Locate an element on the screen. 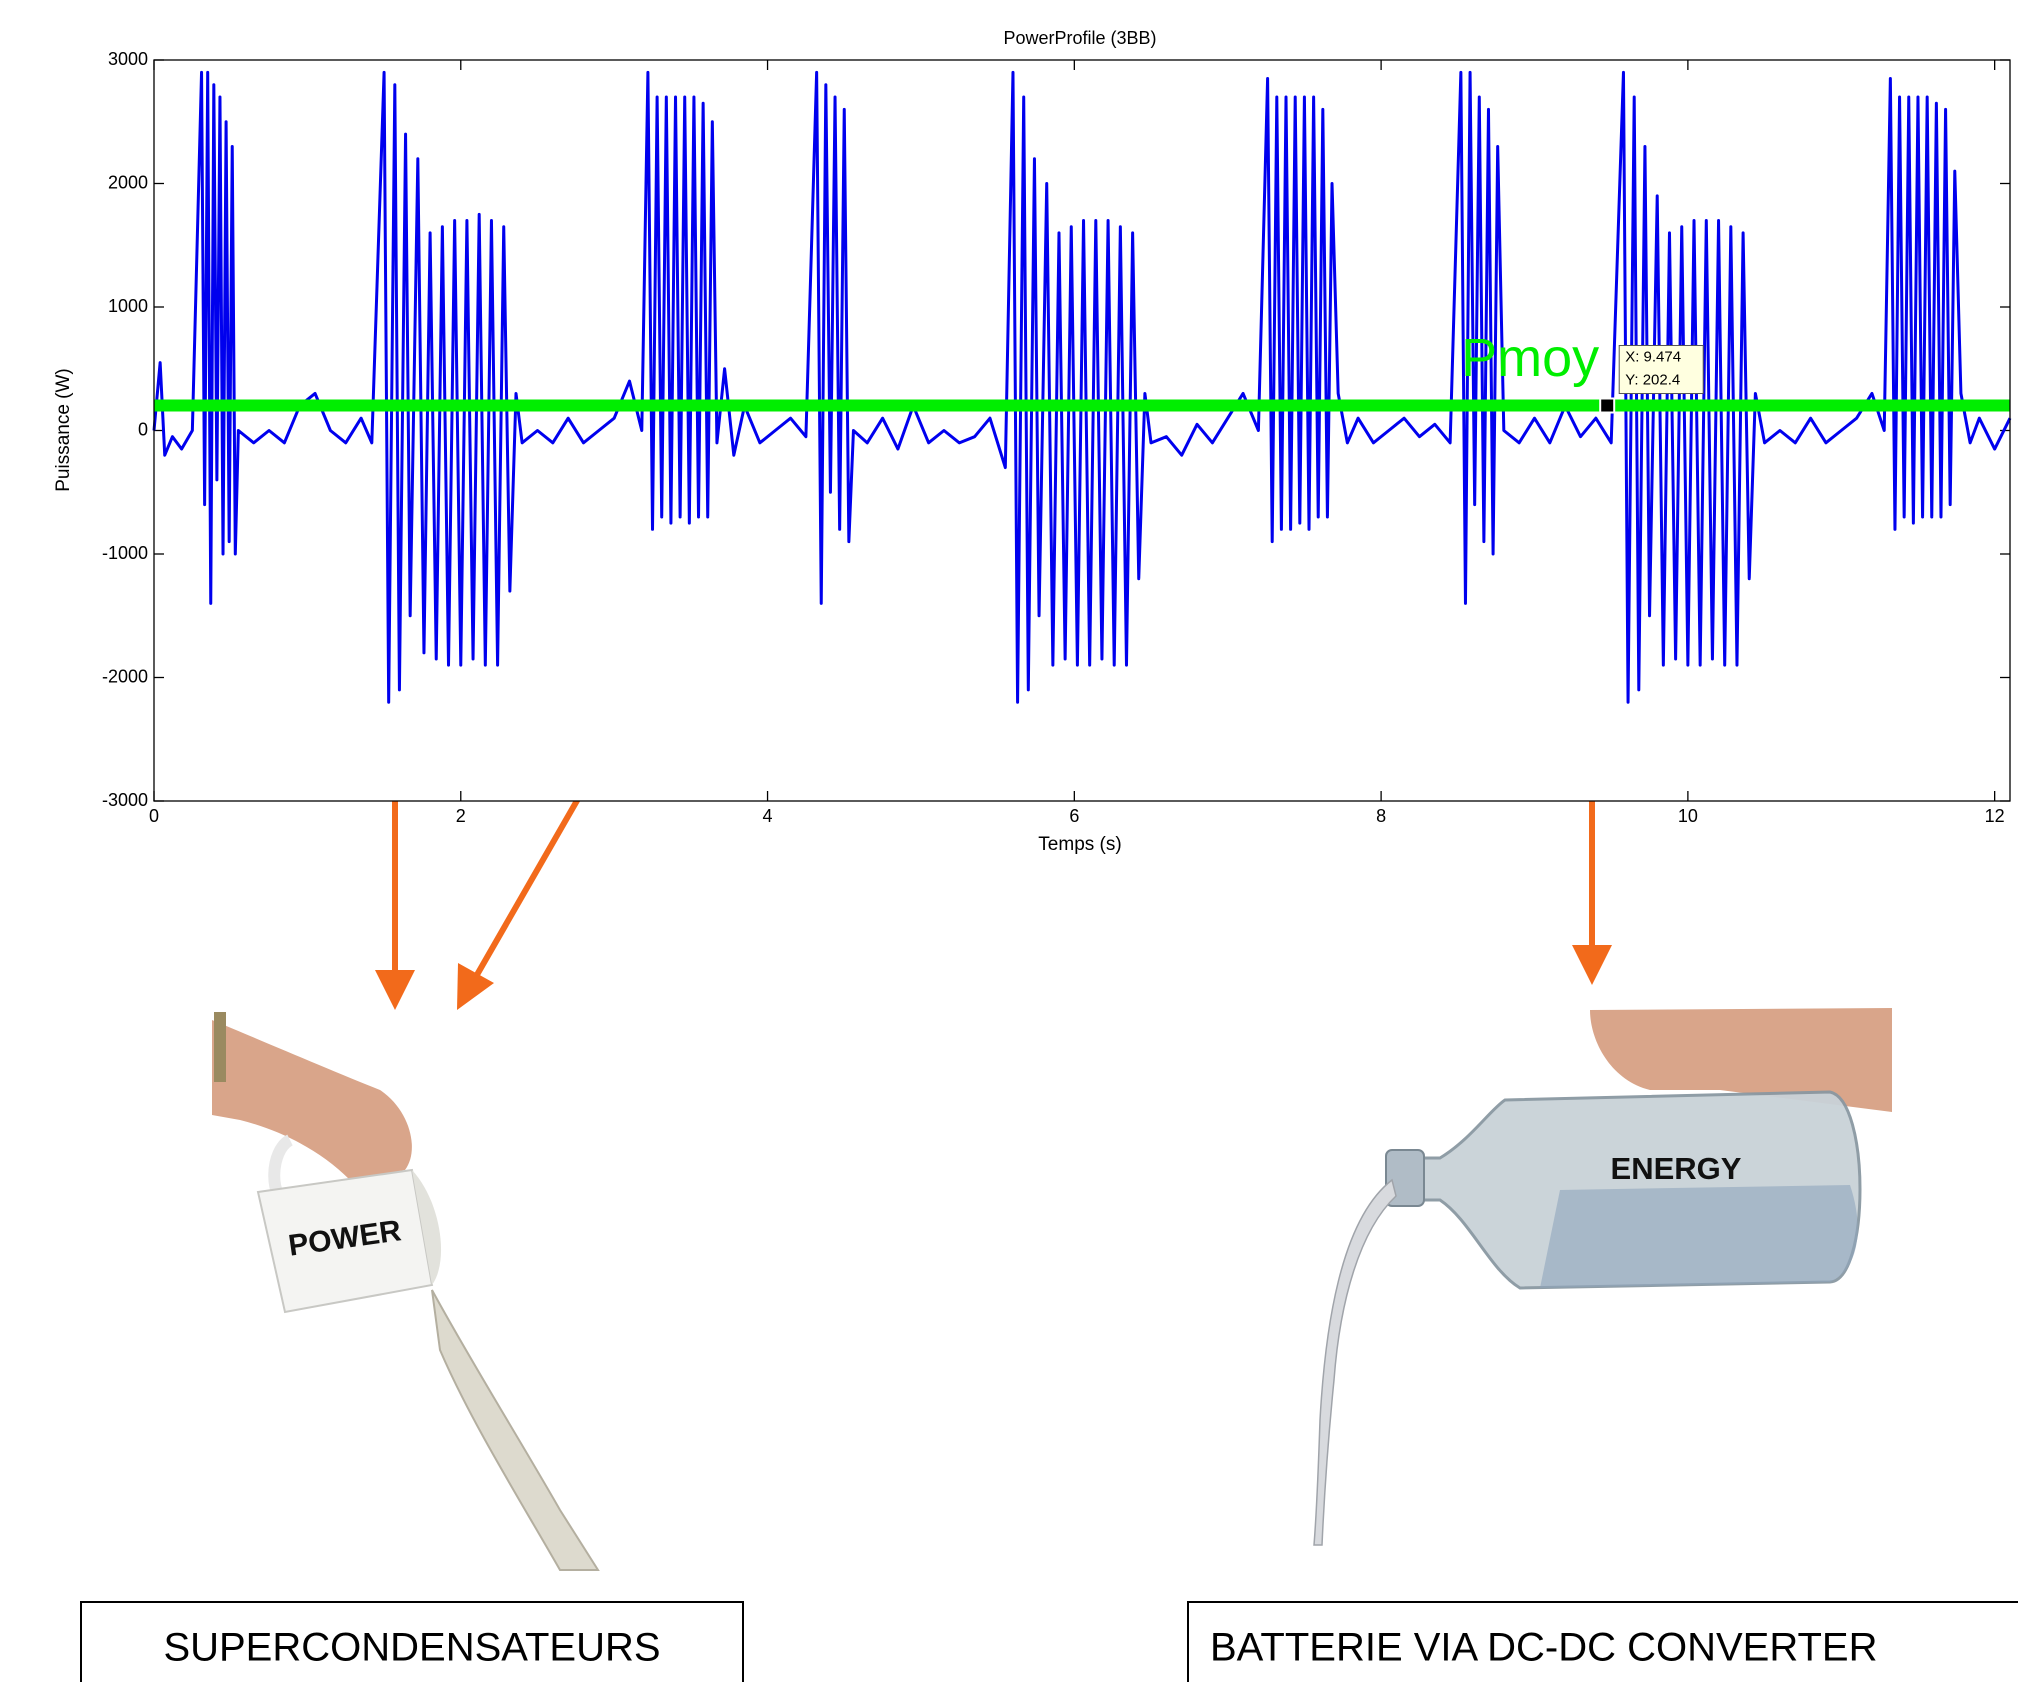  x-tick-label: 10 is located at coordinates (1688, 816).